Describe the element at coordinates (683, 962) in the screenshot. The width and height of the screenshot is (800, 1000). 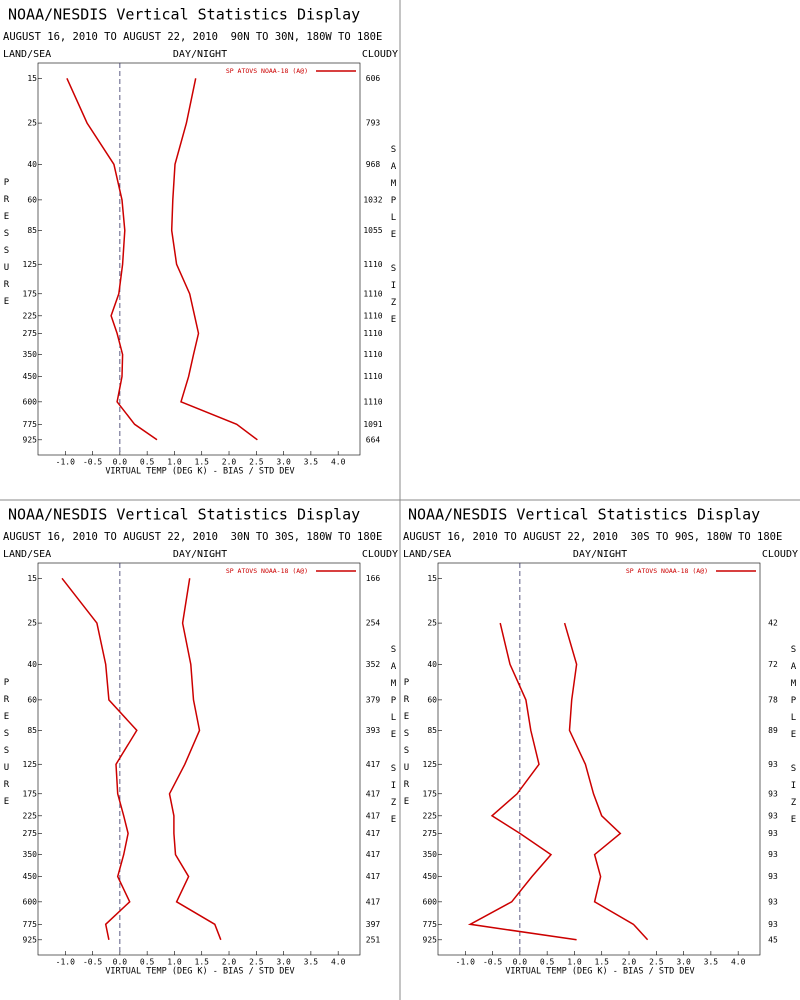
I see `x-tick-label: 3.0` at that location.